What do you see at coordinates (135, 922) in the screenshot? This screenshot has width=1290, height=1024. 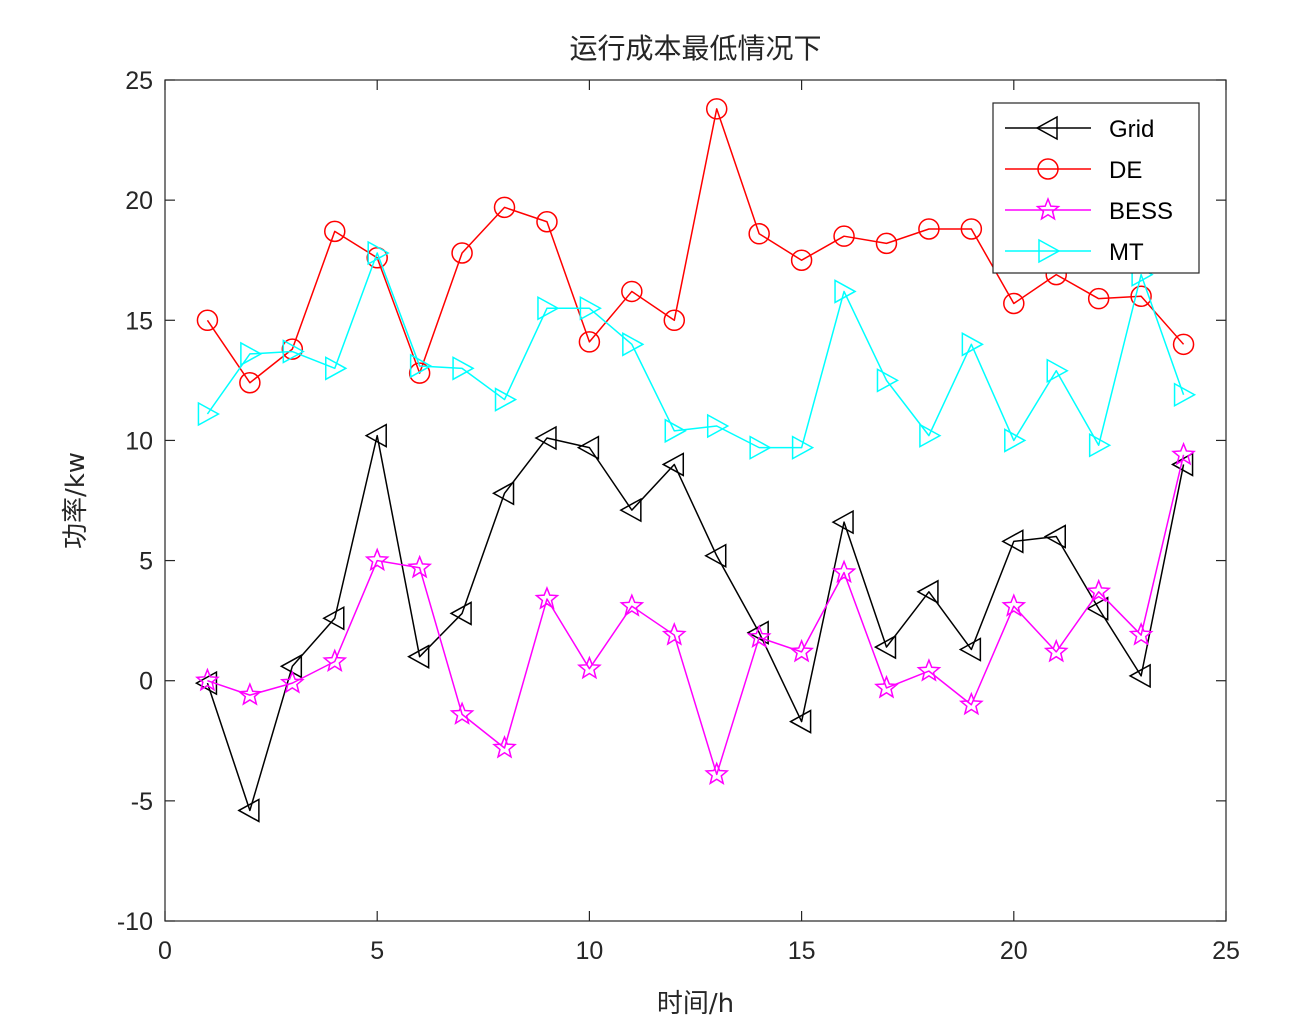 I see `y-tick-label: -10` at bounding box center [135, 922].